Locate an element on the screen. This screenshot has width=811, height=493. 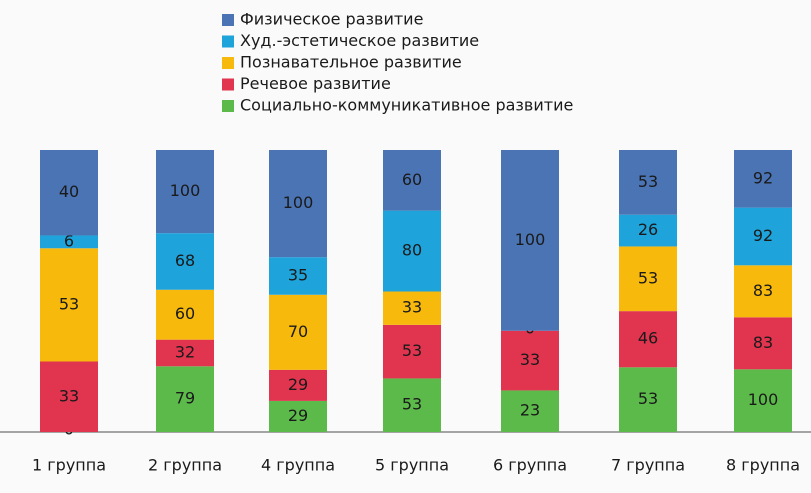
data-label: 23 is located at coordinates (530, 410).